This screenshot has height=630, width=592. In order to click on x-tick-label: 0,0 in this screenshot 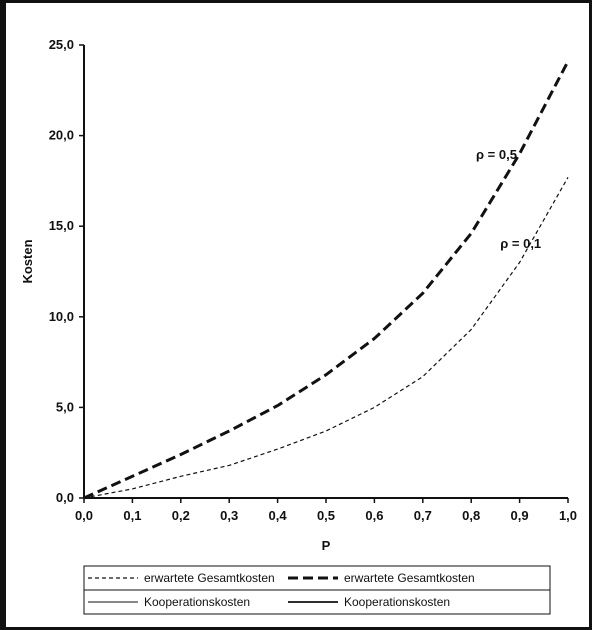, I will do `click(84, 515)`.